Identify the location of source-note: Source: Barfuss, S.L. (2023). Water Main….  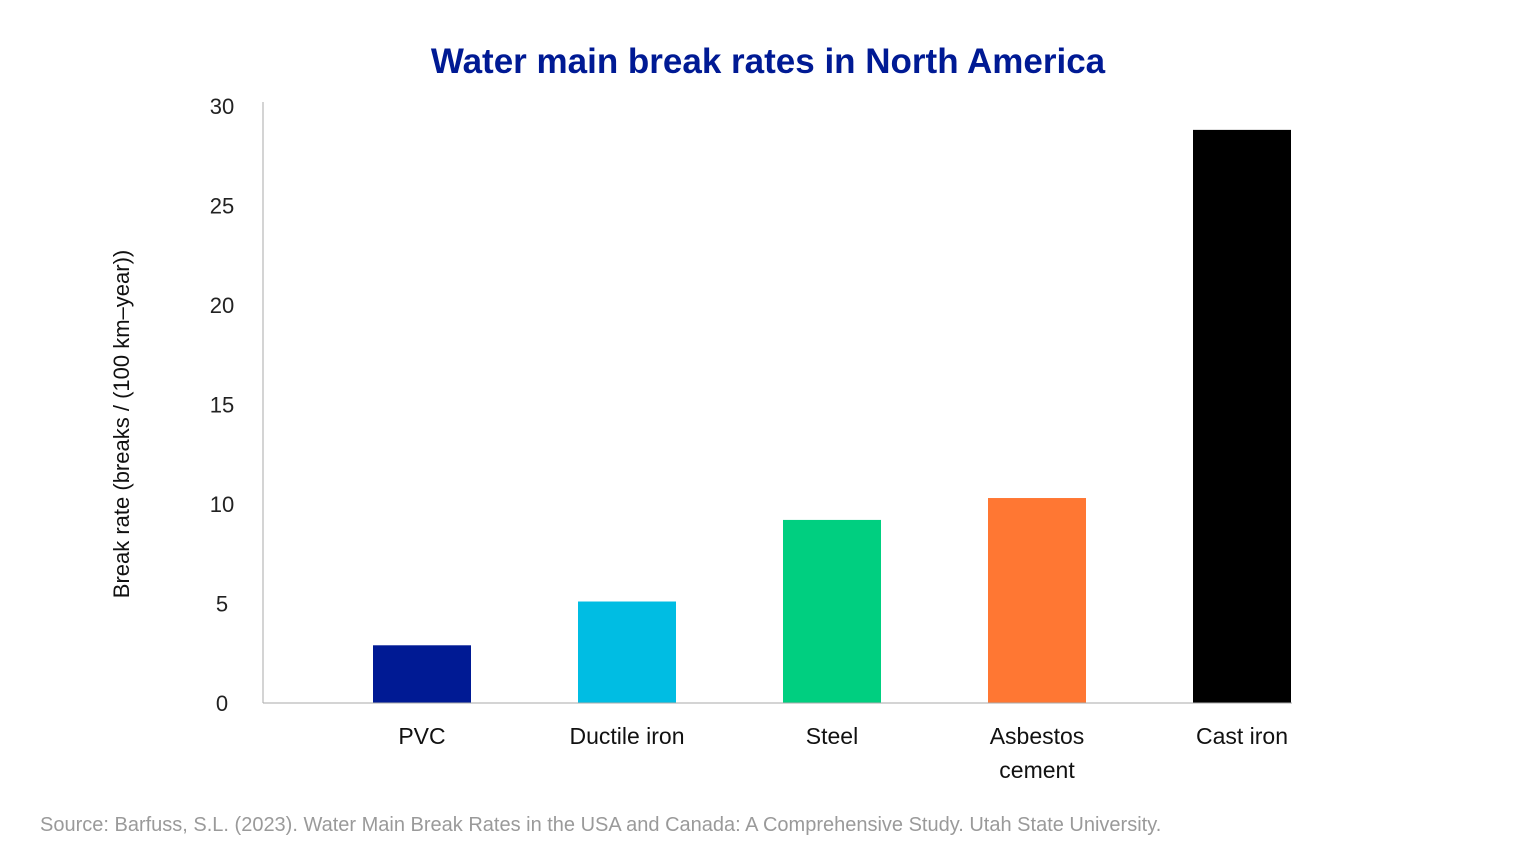
(601, 825).